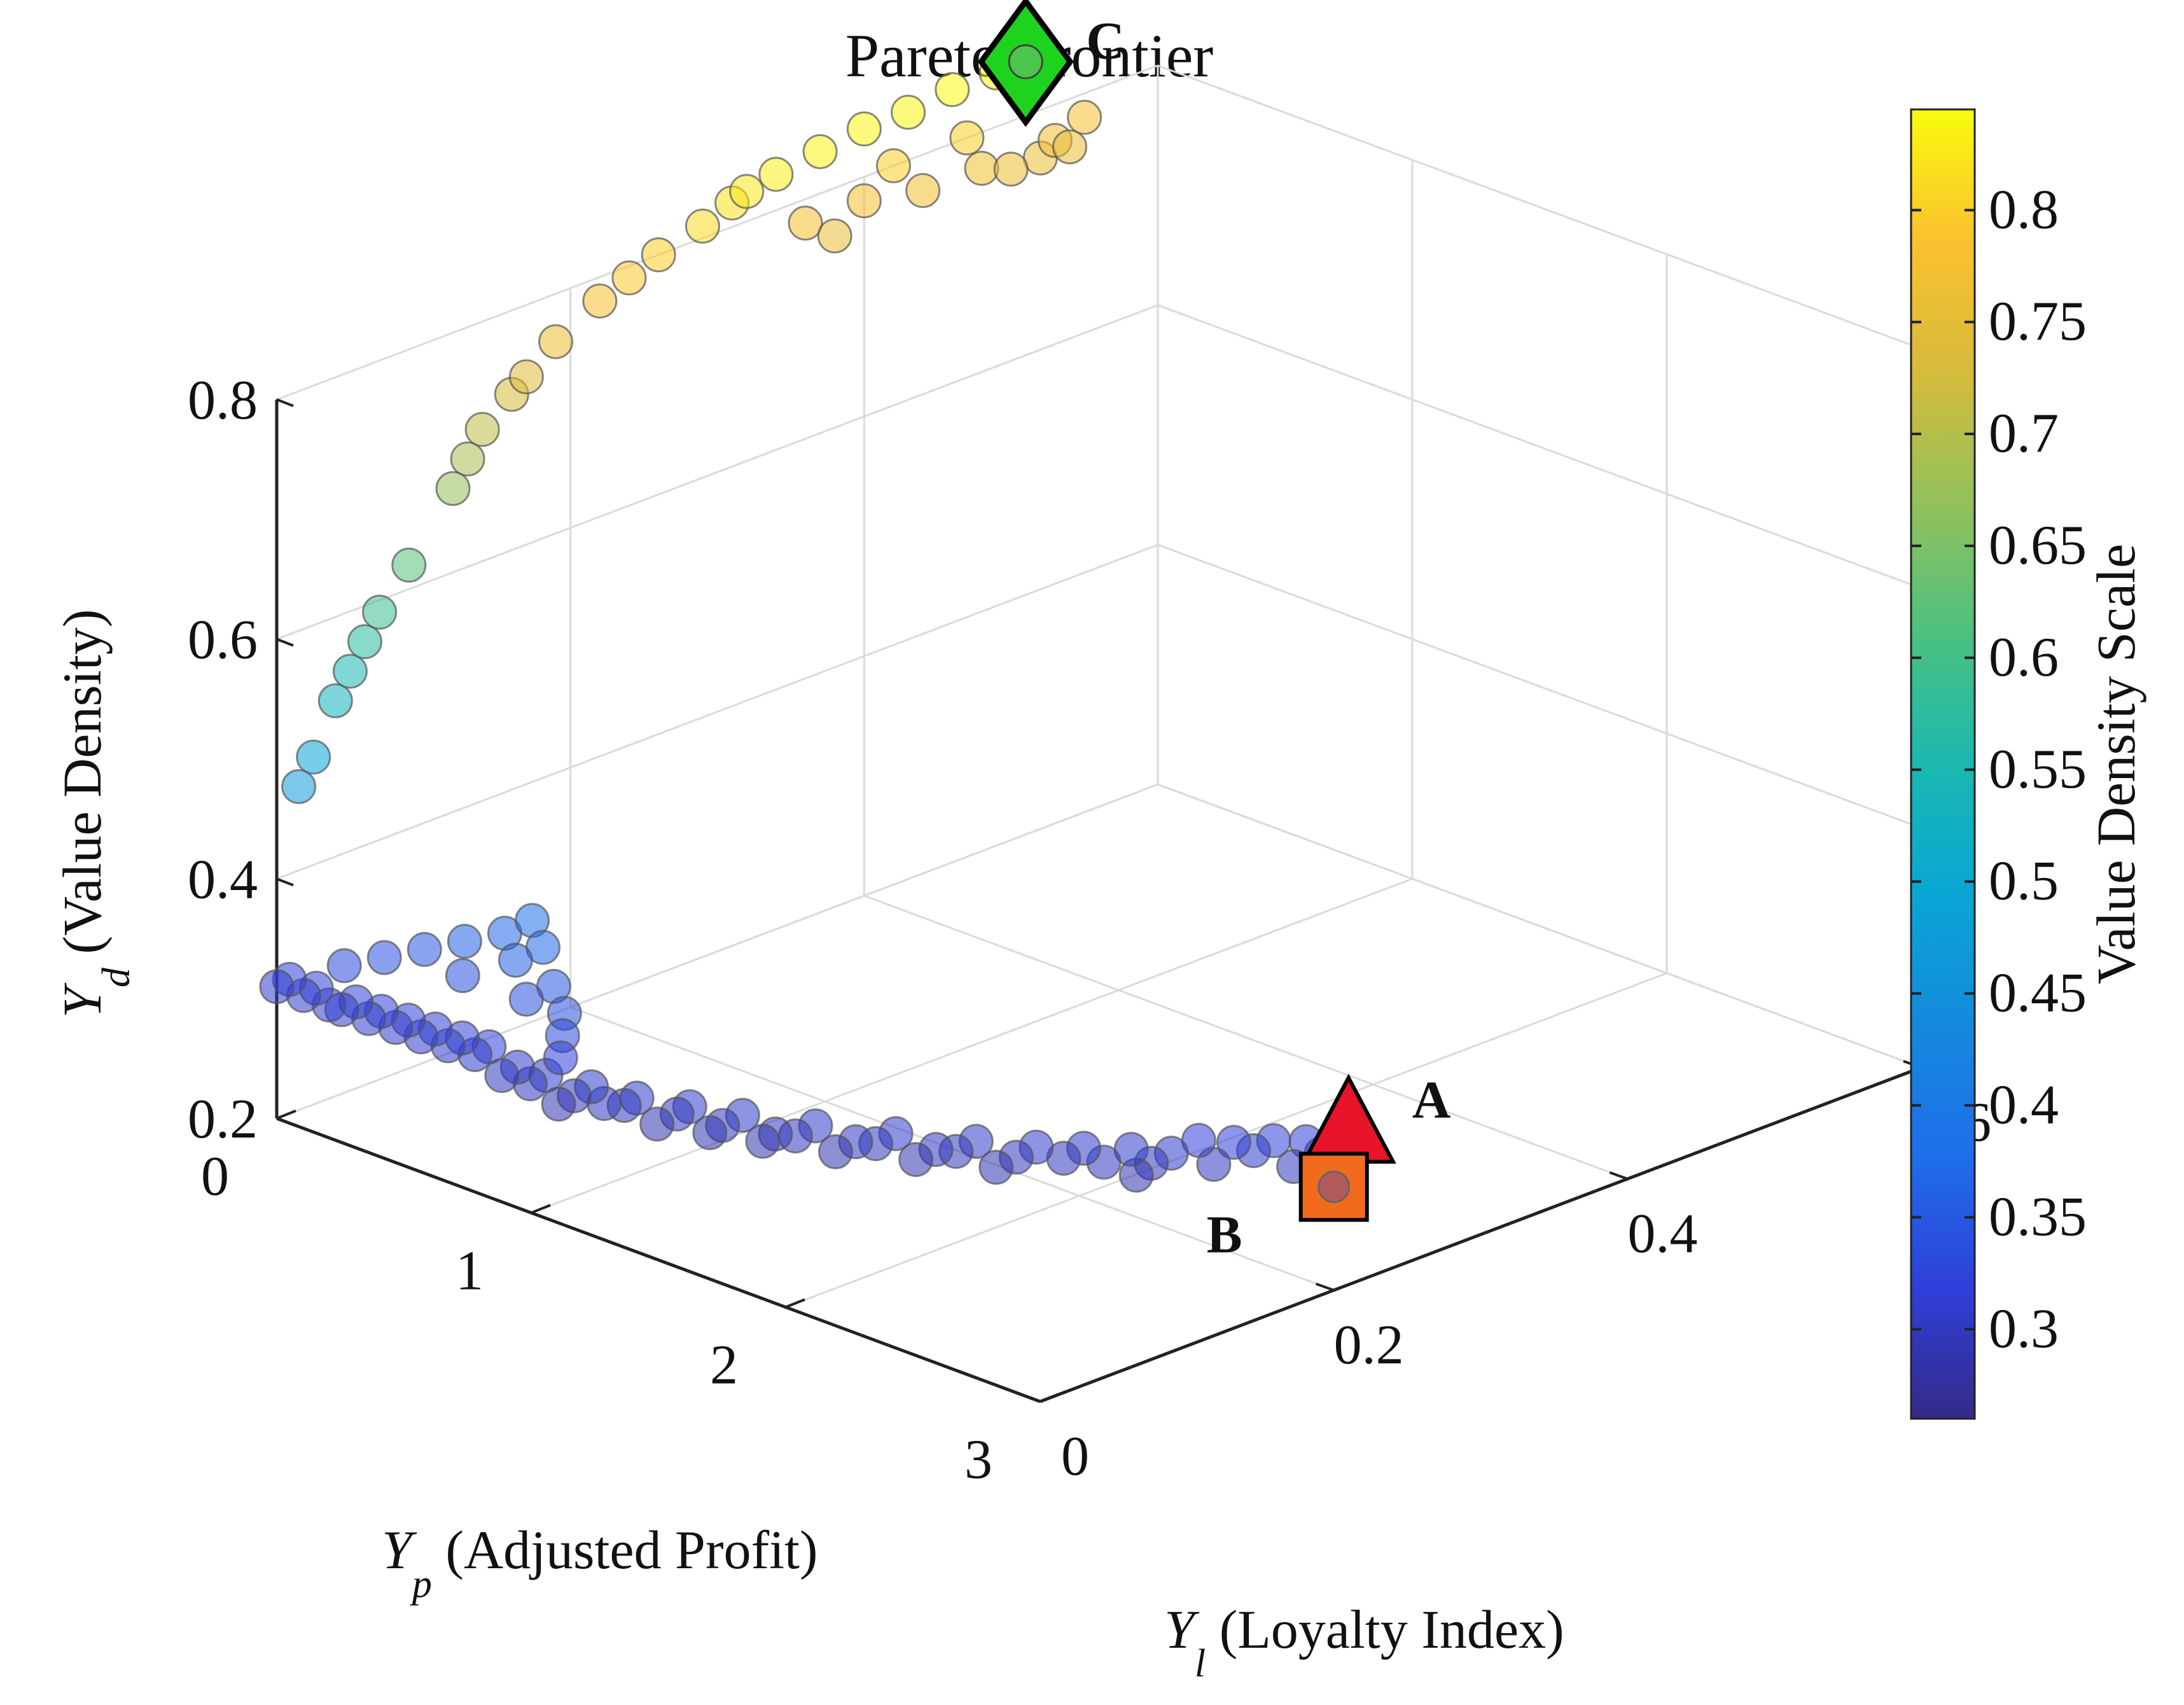  Describe the element at coordinates (1025, 62) in the screenshot. I see `overlay-point` at that location.